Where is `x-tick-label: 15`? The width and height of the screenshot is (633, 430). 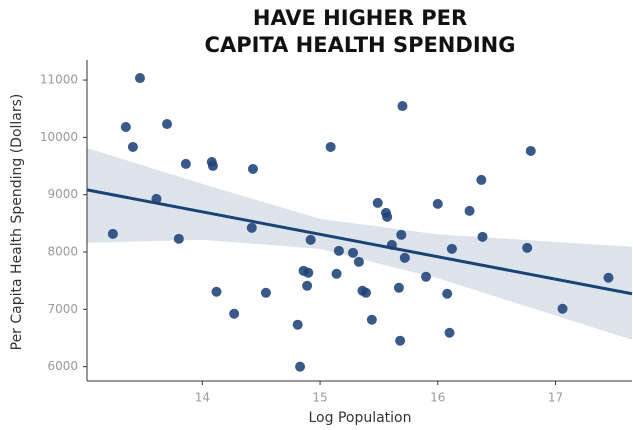
x-tick-label: 15 is located at coordinates (319, 398).